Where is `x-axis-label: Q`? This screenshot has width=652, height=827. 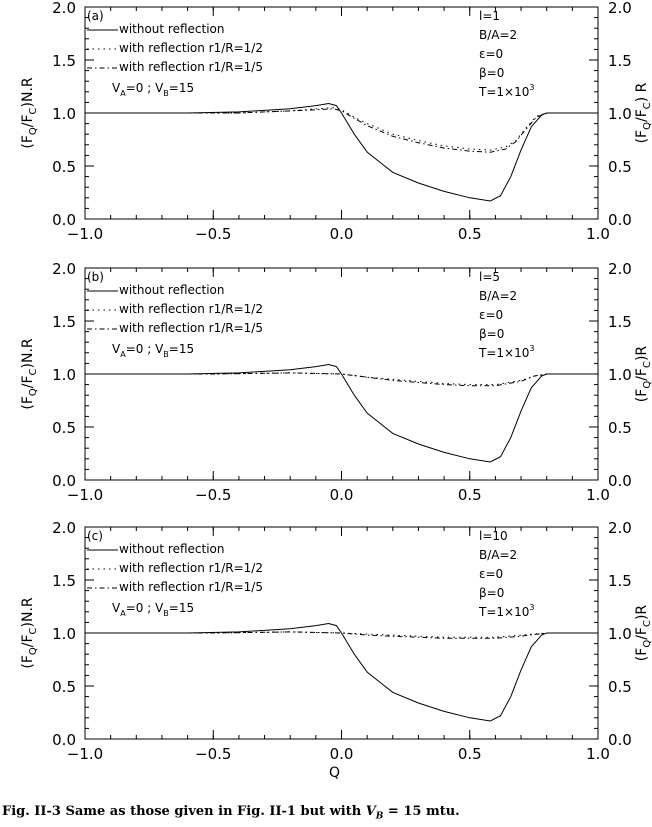 x-axis-label: Q is located at coordinates (334, 773).